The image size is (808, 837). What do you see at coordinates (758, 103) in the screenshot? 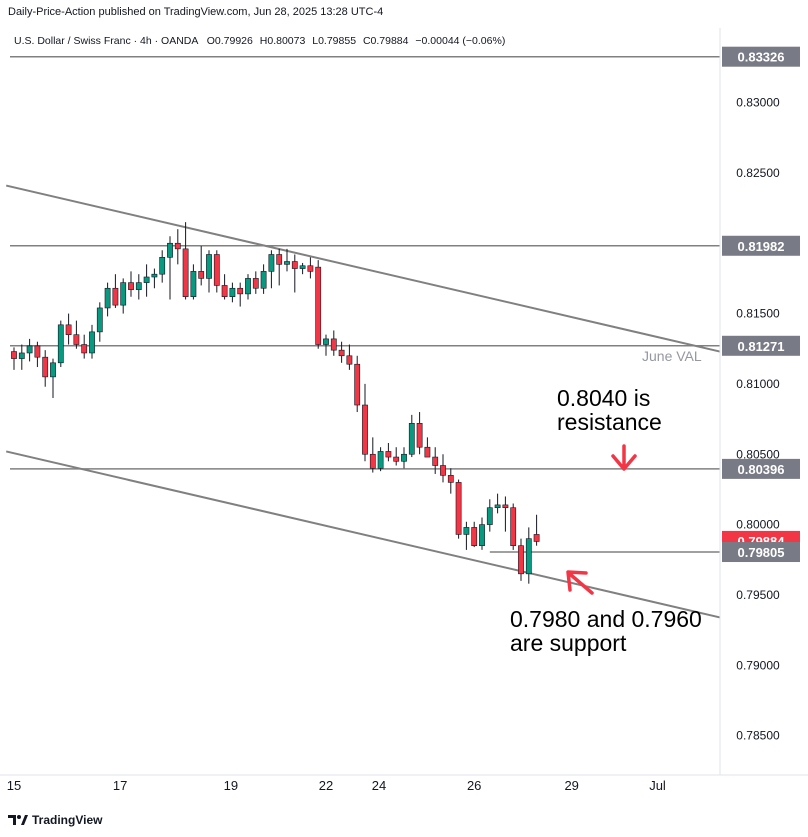
I see `price-tick-label: 0.83000` at bounding box center [758, 103].